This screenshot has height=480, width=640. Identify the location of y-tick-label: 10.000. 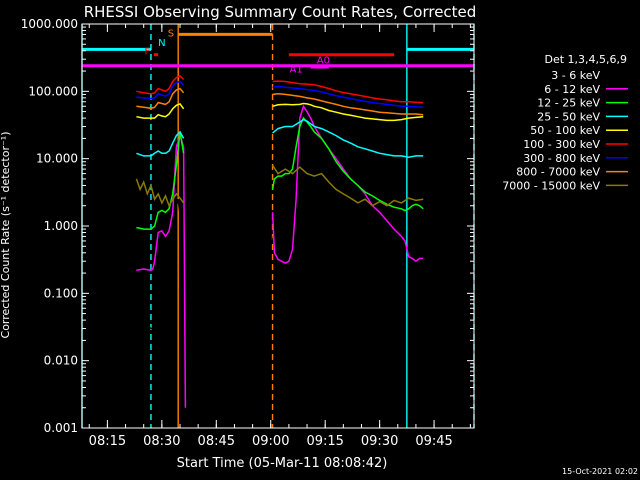
(57, 159).